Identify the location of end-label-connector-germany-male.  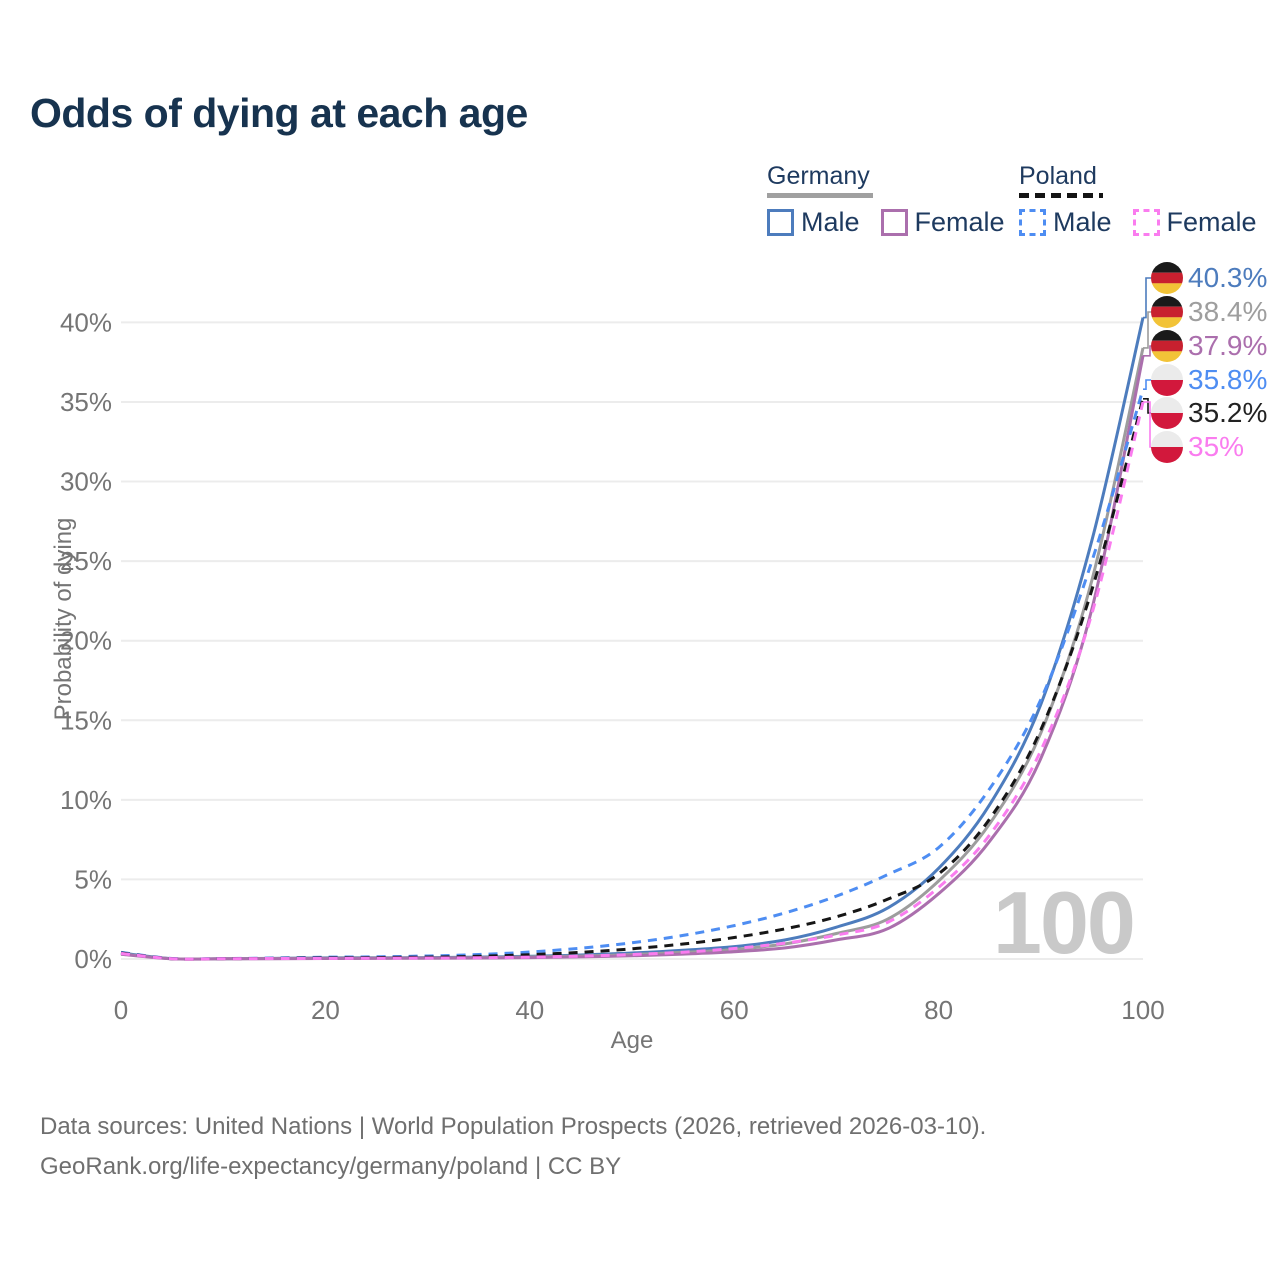
(1147, 298).